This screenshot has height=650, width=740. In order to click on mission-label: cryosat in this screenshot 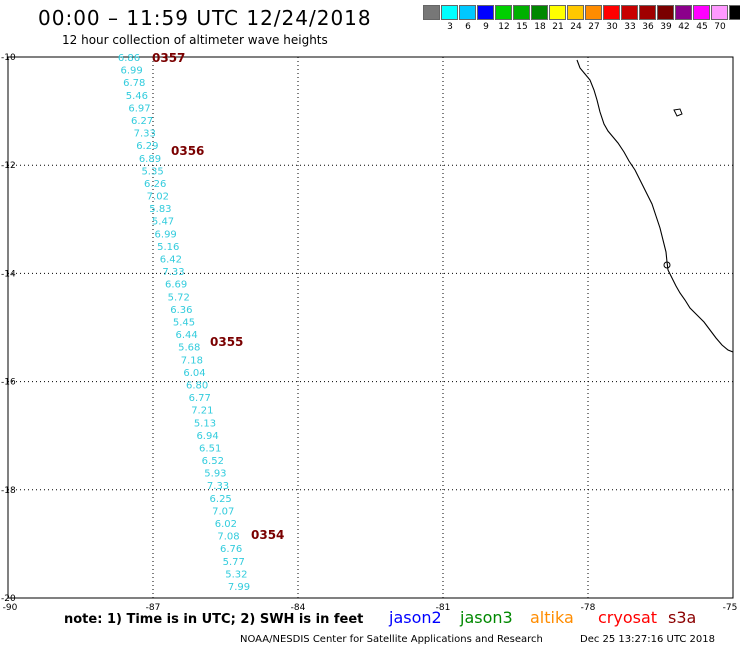, I will do `click(628, 617)`.